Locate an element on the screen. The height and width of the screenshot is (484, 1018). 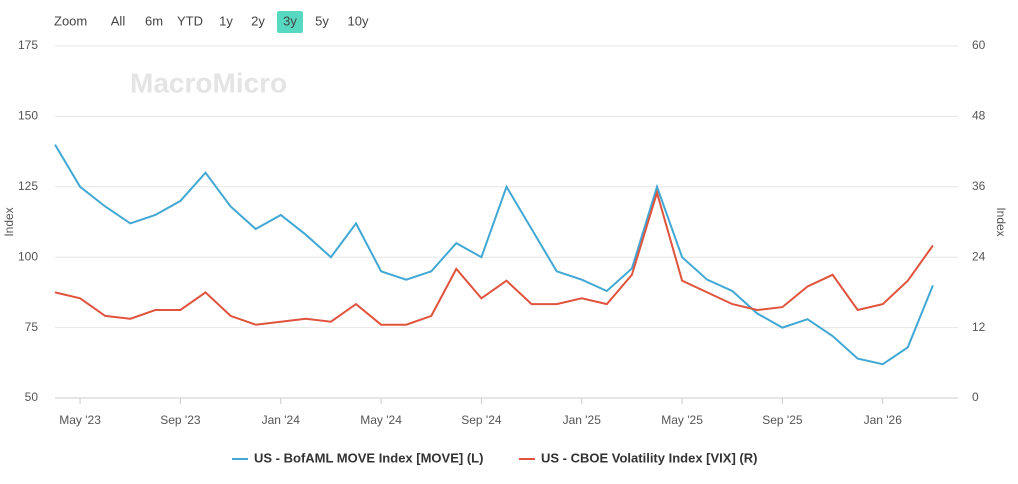
range-button-bg is located at coordinates (290, 22).